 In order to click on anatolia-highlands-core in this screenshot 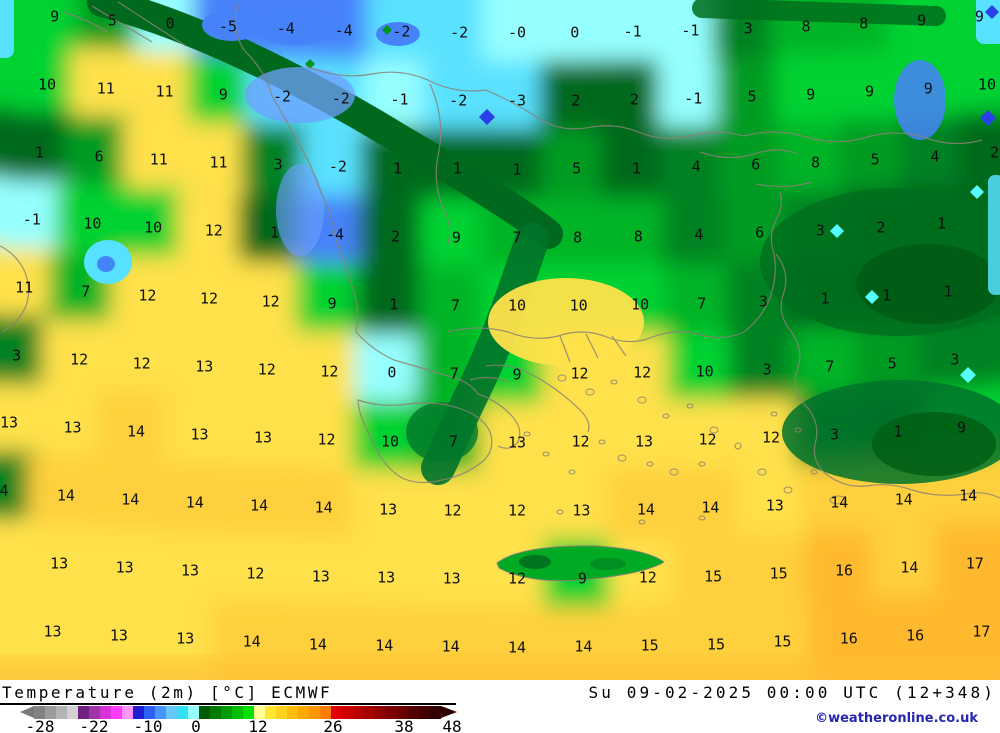, I will do `click(928, 284)`.